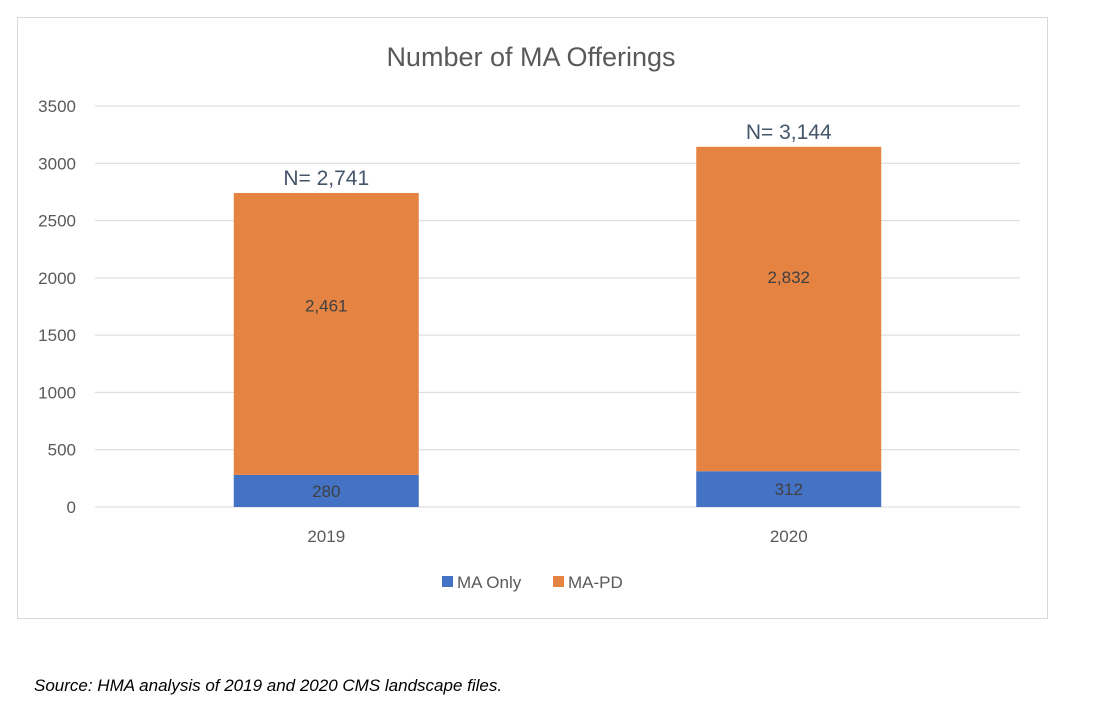 The height and width of the screenshot is (727, 1095). I want to click on y-tick-label: 3500, so click(57, 106).